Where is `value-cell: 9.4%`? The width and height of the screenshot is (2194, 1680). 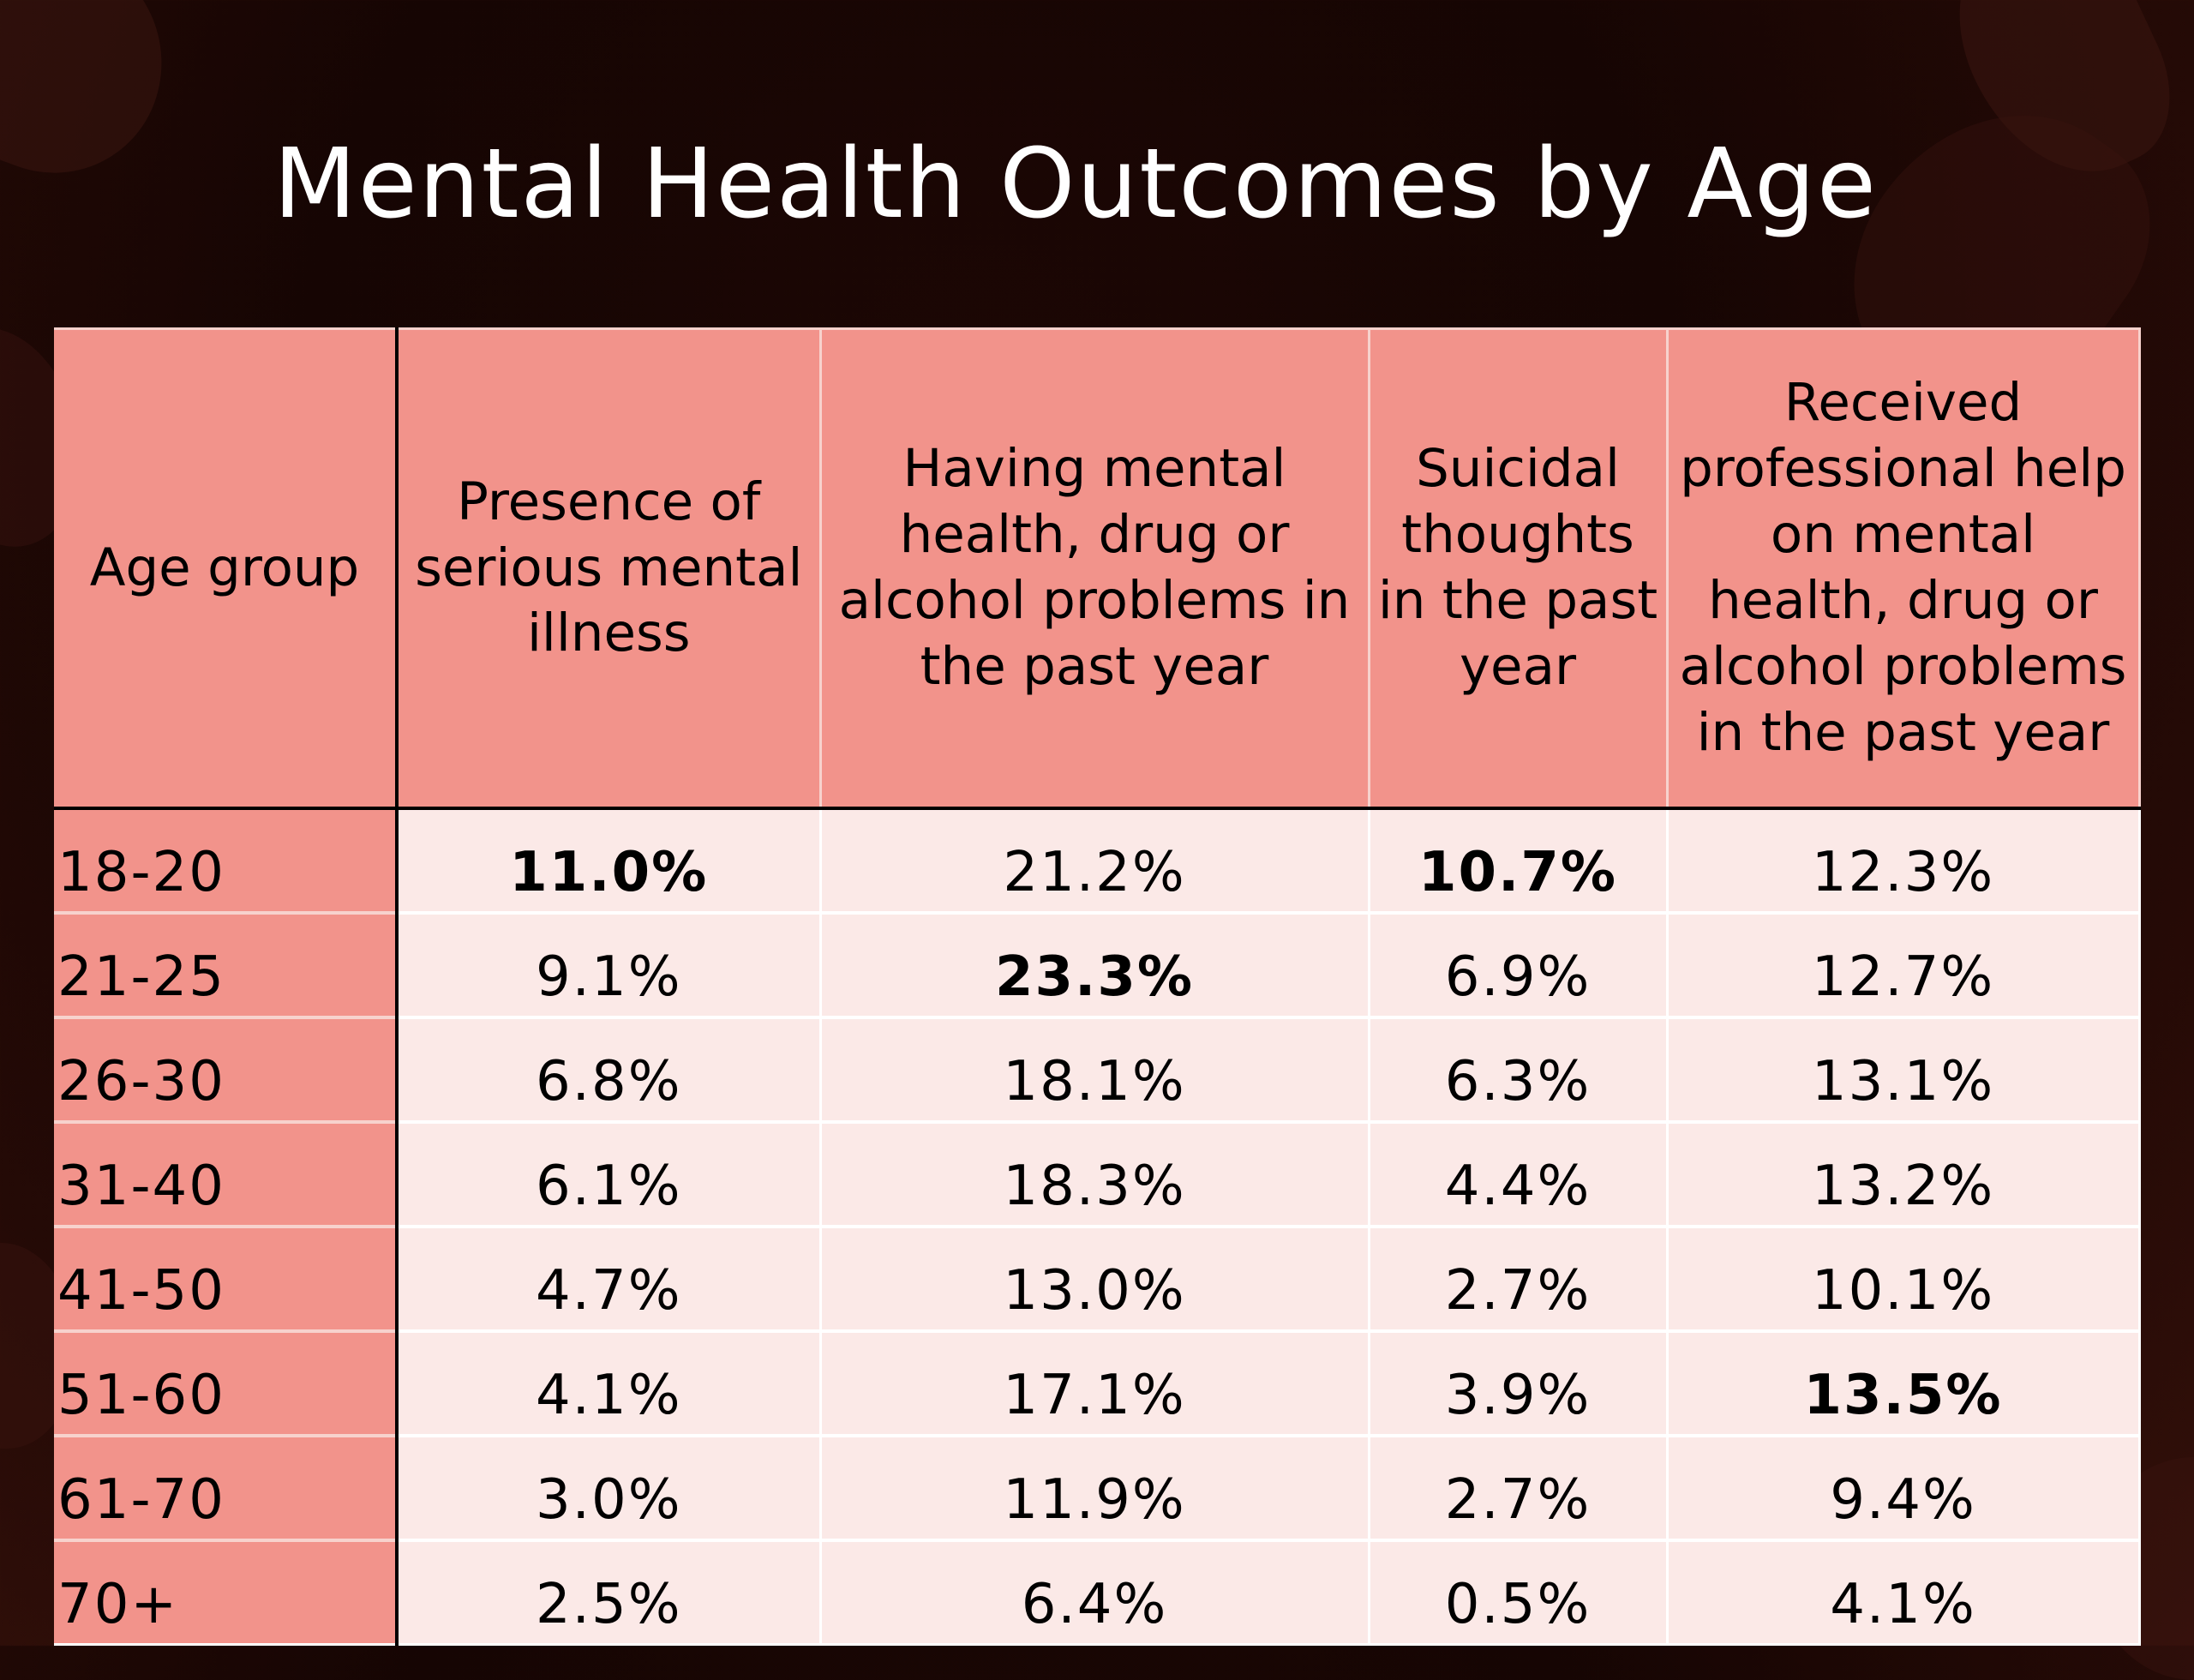
value-cell: 9.4% is located at coordinates (1904, 1487).